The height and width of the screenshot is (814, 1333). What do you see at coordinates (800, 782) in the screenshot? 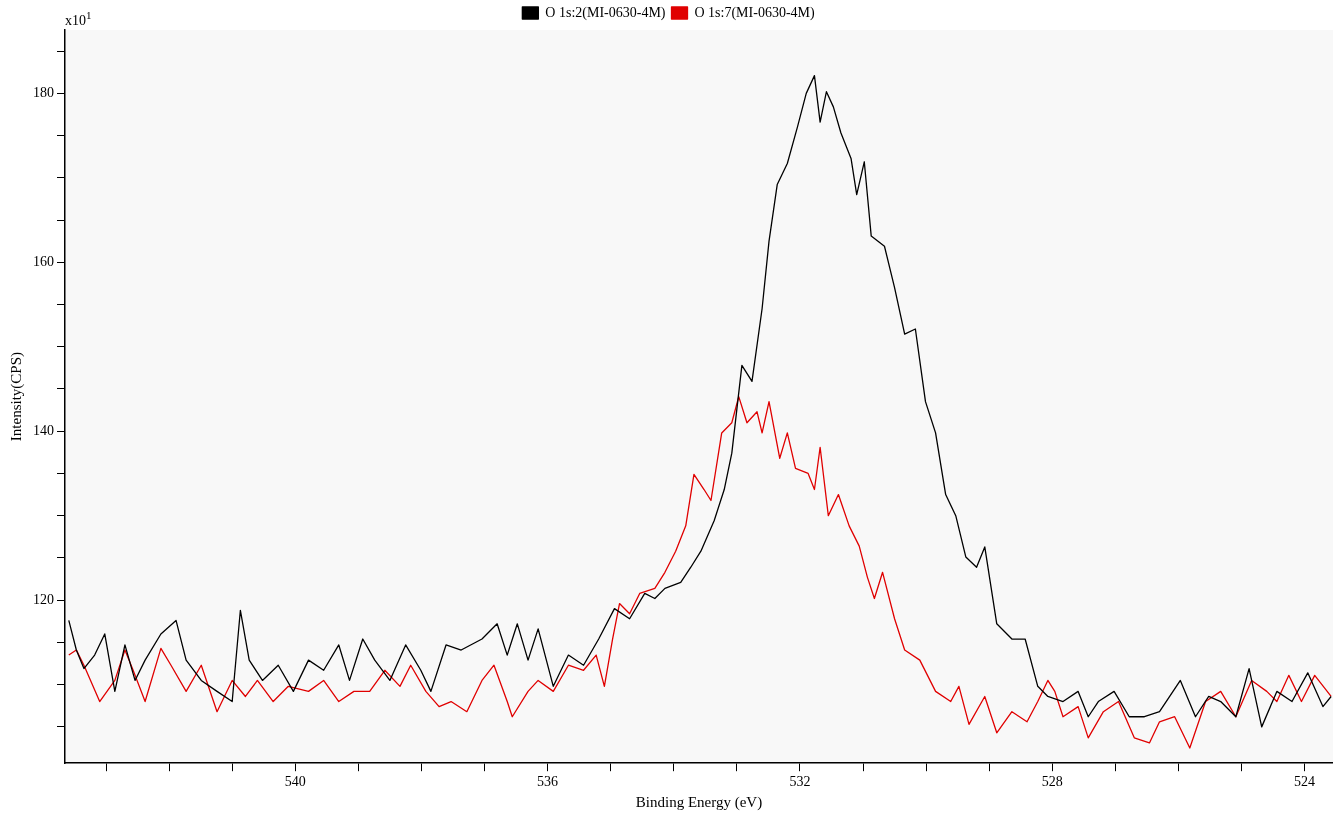
I see `x-tick-label: 532` at bounding box center [800, 782].